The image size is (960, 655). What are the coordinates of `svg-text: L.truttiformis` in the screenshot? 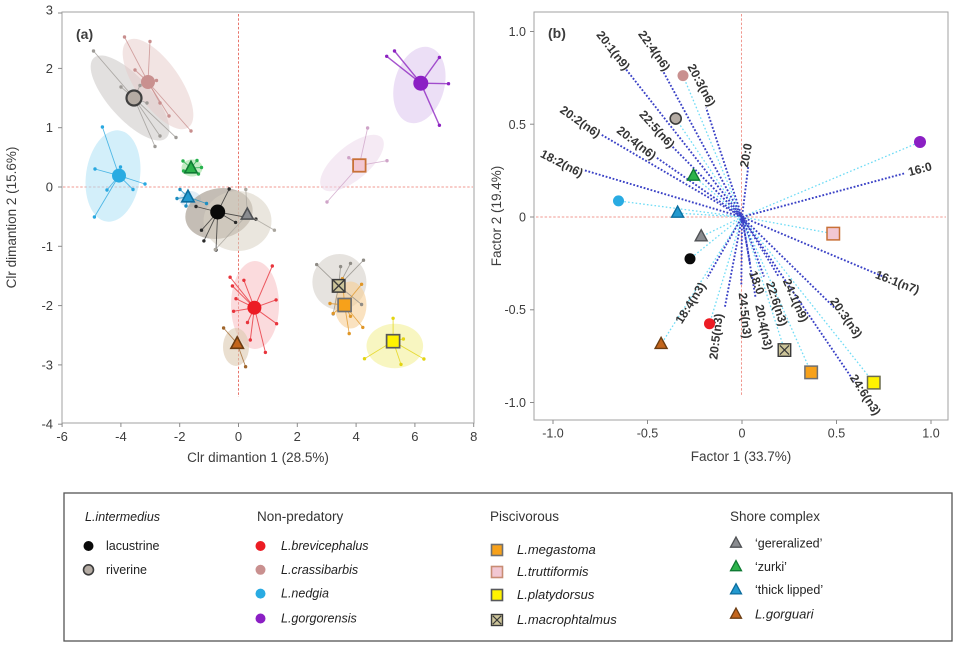 It's located at (553, 571).